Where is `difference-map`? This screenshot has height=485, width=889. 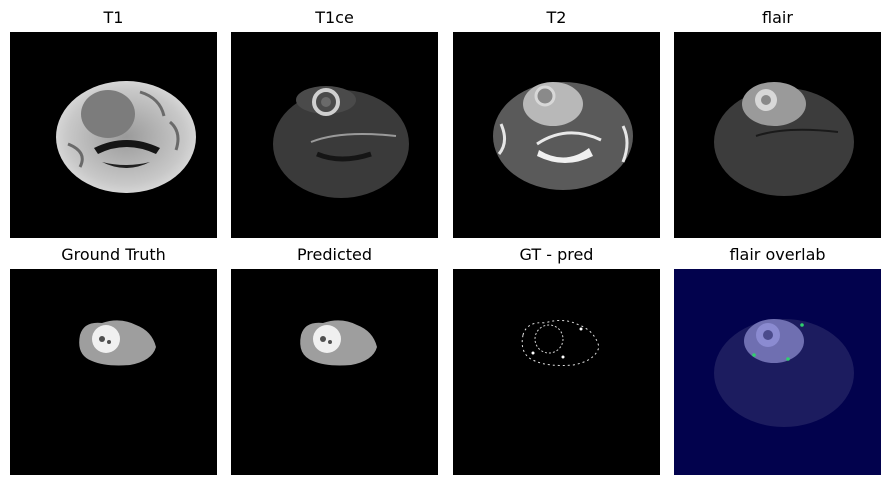
difference-map is located at coordinates (556, 372).